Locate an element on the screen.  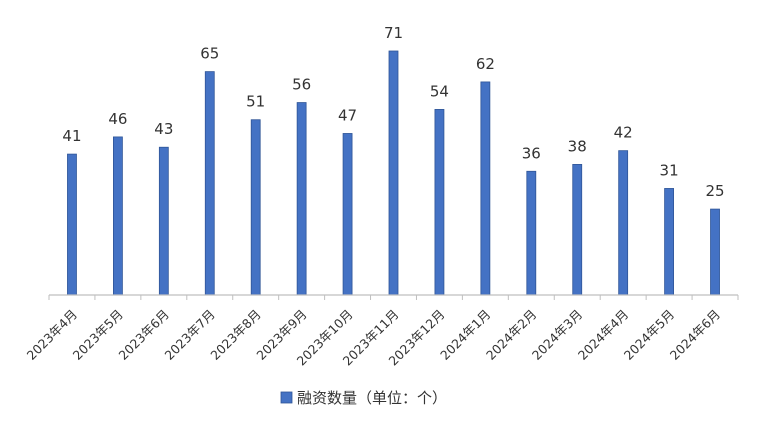
bar-value-label: 43 is located at coordinates (163, 129).